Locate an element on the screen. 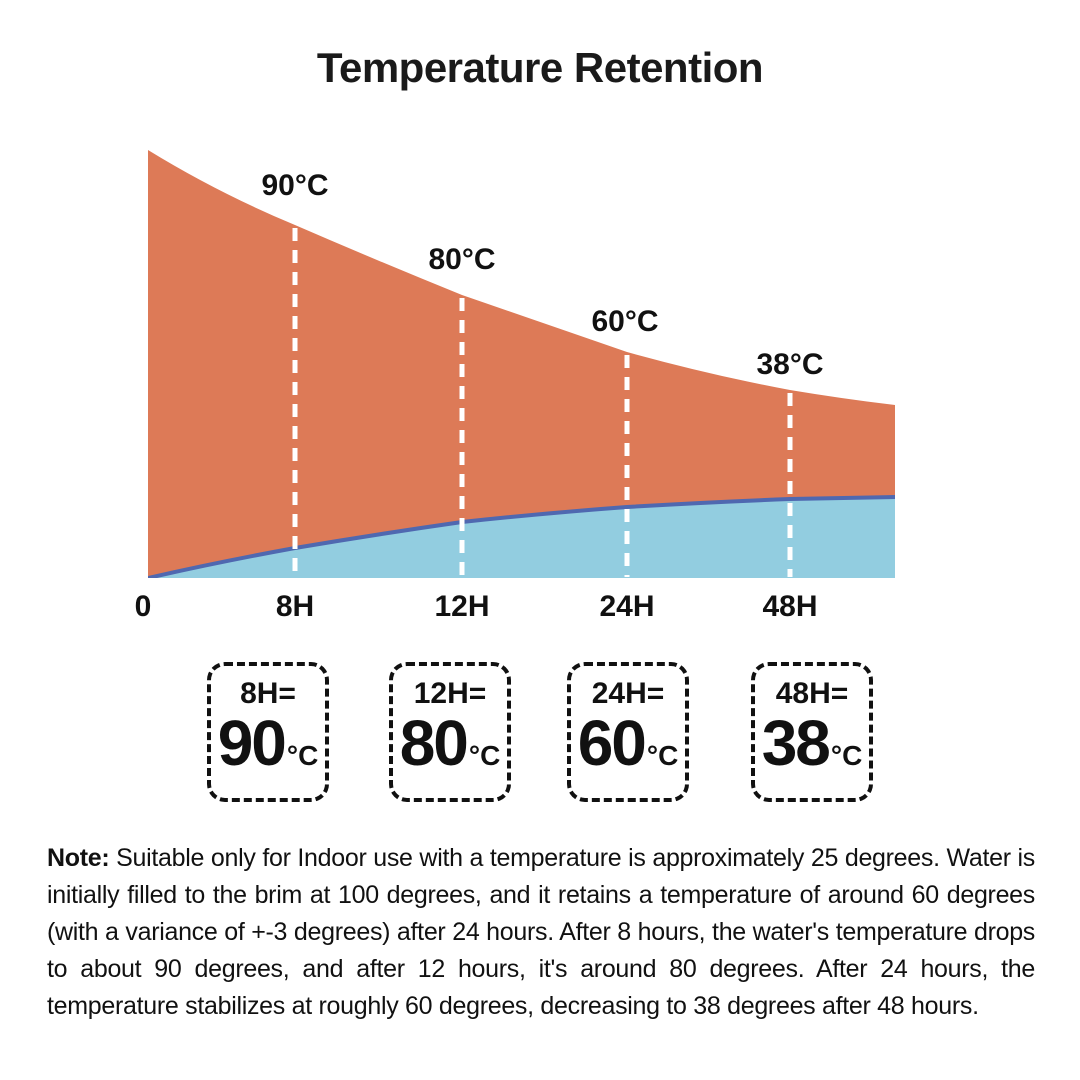 This screenshot has height=1080, width=1080. x-tick-12h: 12H is located at coordinates (462, 606).